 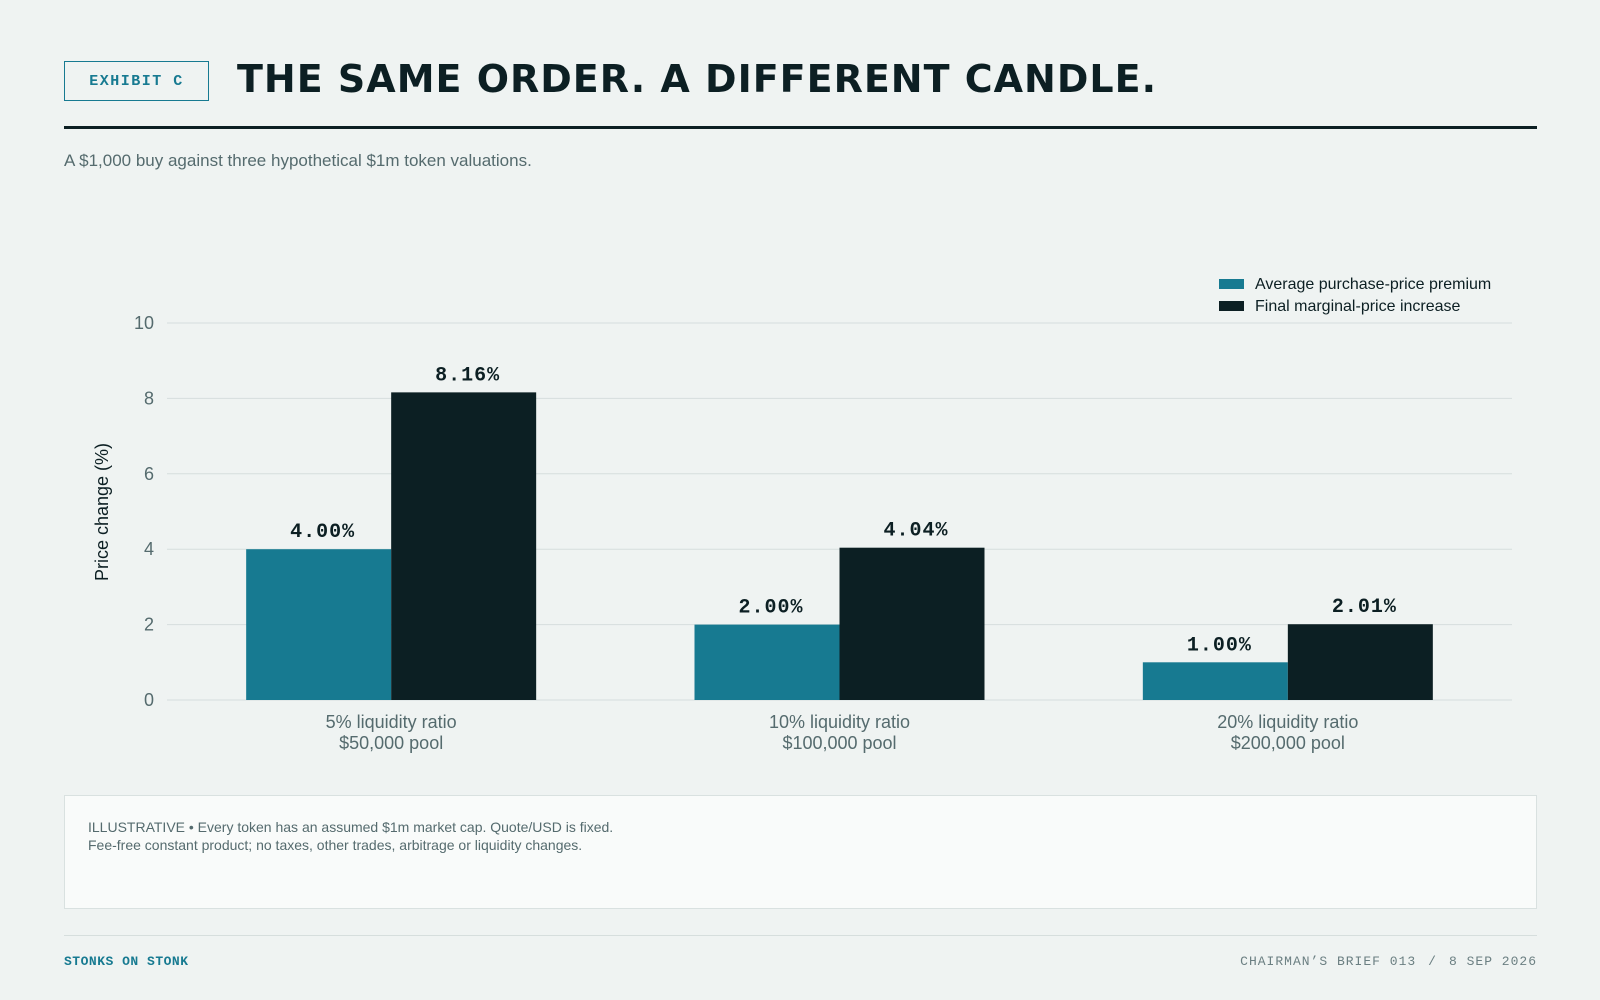 I want to click on y-tick-label: 2, so click(x=149, y=625).